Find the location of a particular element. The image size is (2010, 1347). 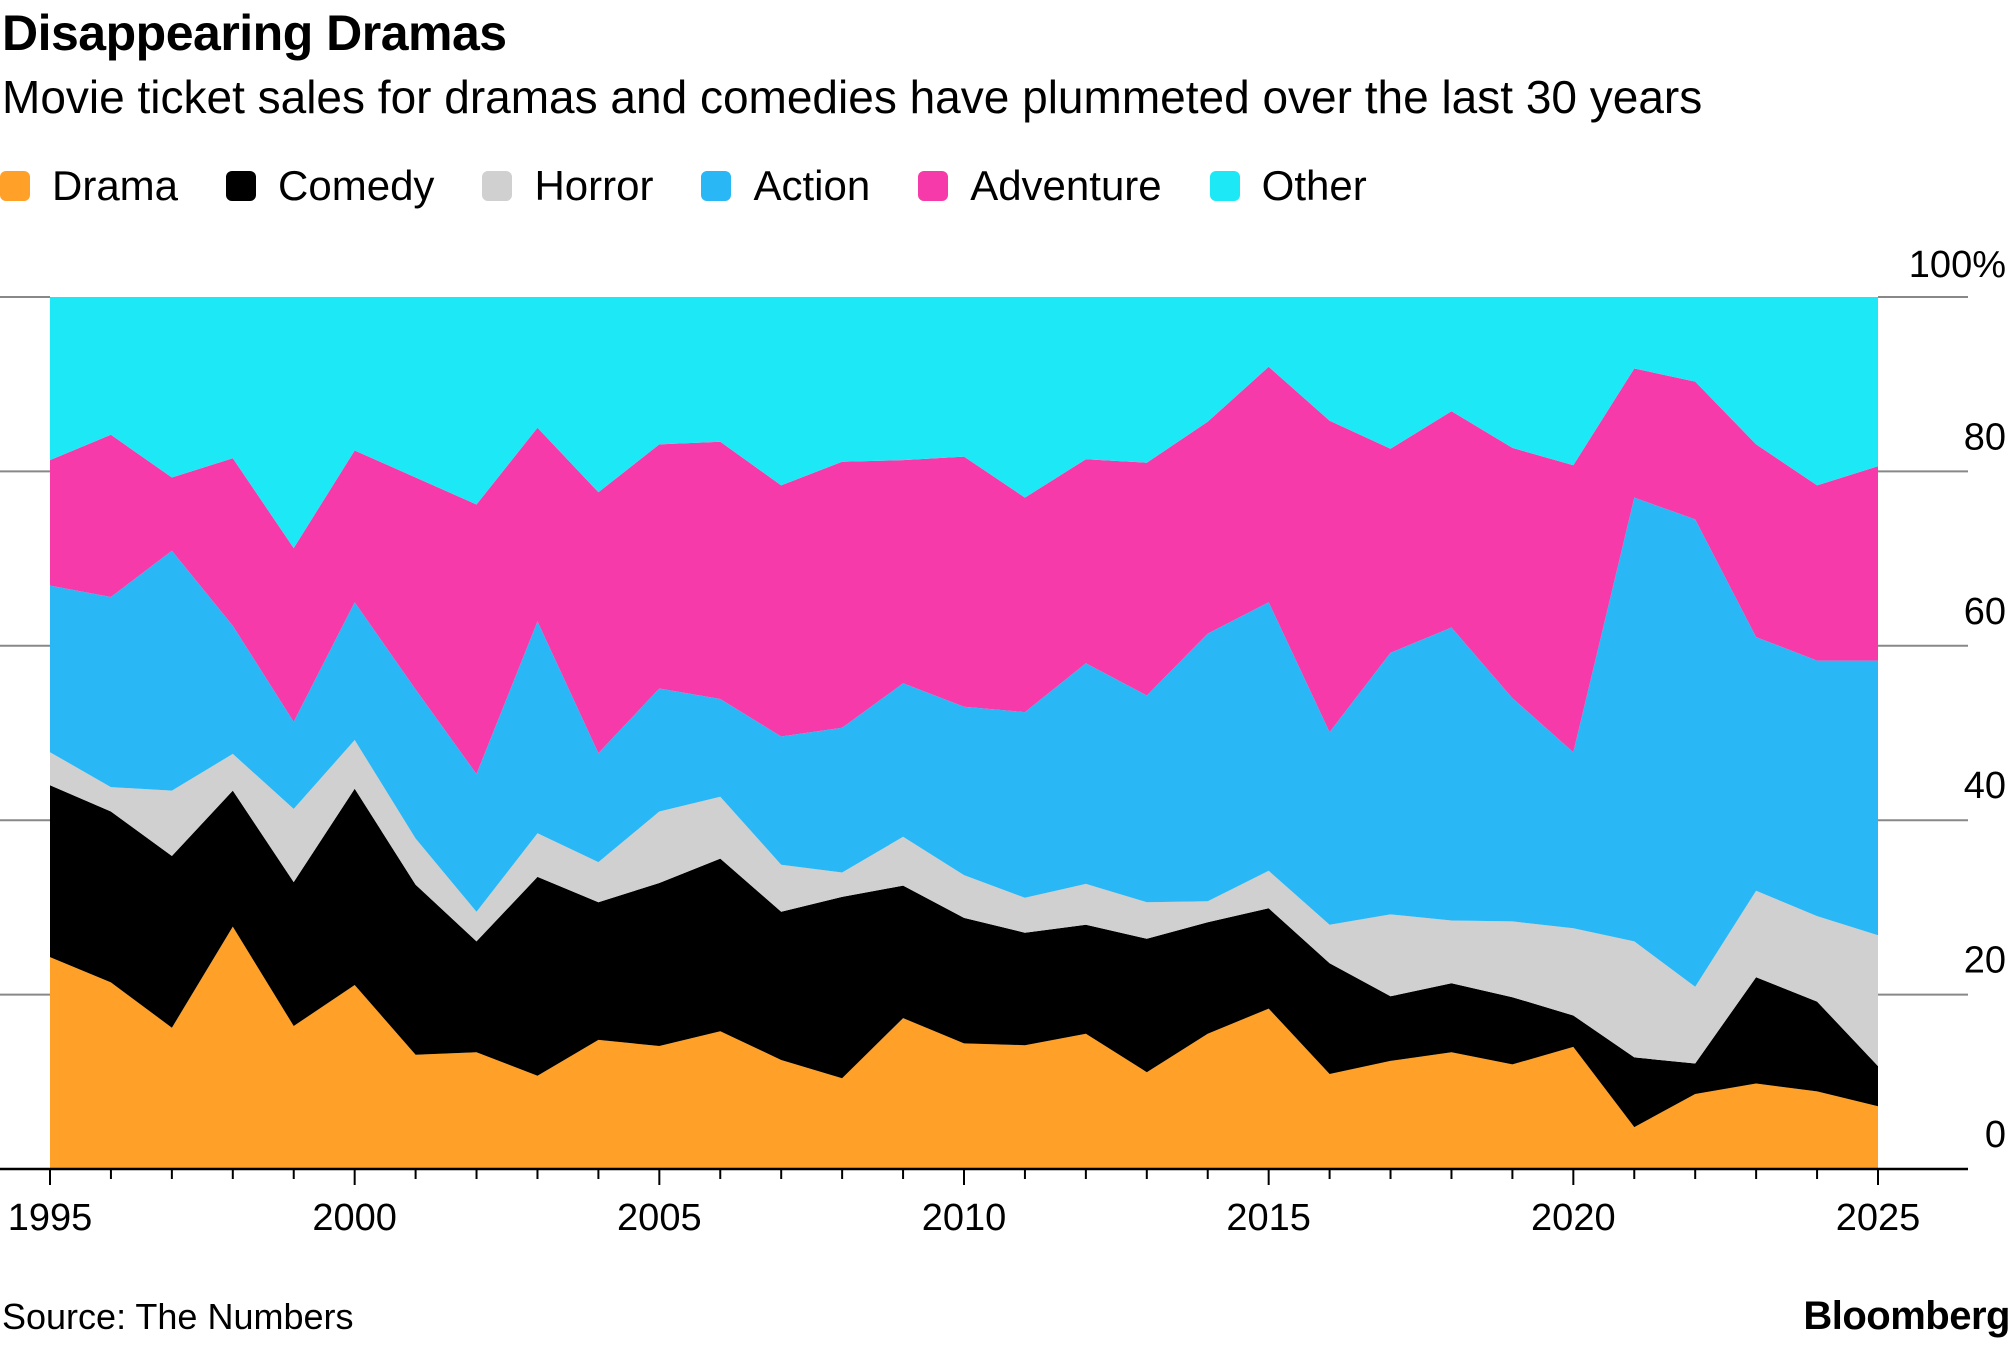

legend-item-comedy: Comedy is located at coordinates (330, 186).